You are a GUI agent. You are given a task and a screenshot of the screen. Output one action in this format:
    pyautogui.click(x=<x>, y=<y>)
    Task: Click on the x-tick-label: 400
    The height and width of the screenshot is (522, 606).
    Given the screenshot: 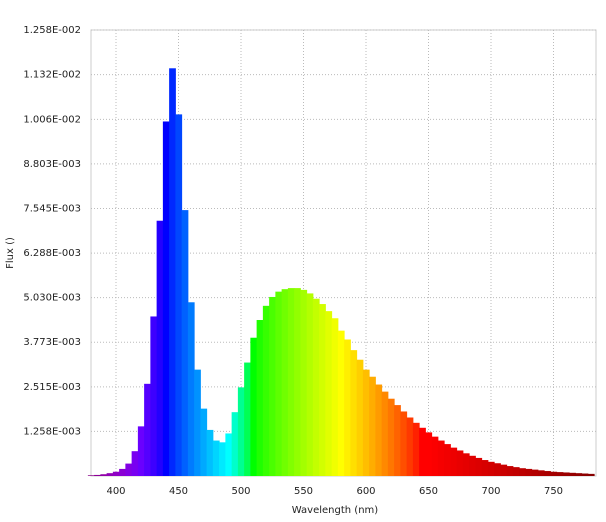 What is the action you would take?
    pyautogui.click(x=115, y=491)
    